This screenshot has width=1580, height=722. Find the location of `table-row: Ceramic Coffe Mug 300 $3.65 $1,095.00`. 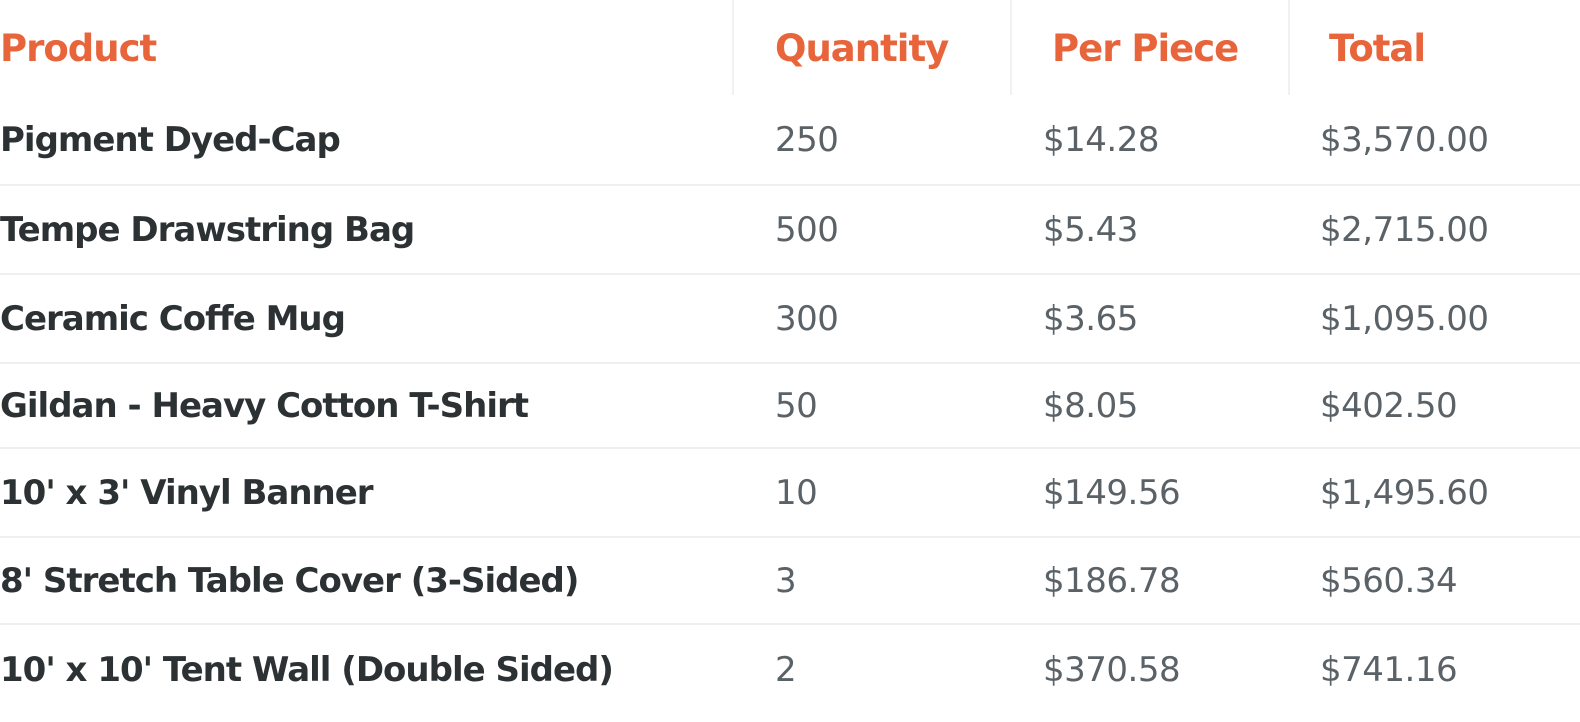

table-row: Ceramic Coffe Mug 300 $3.65 $1,095.00 is located at coordinates (790, 317).